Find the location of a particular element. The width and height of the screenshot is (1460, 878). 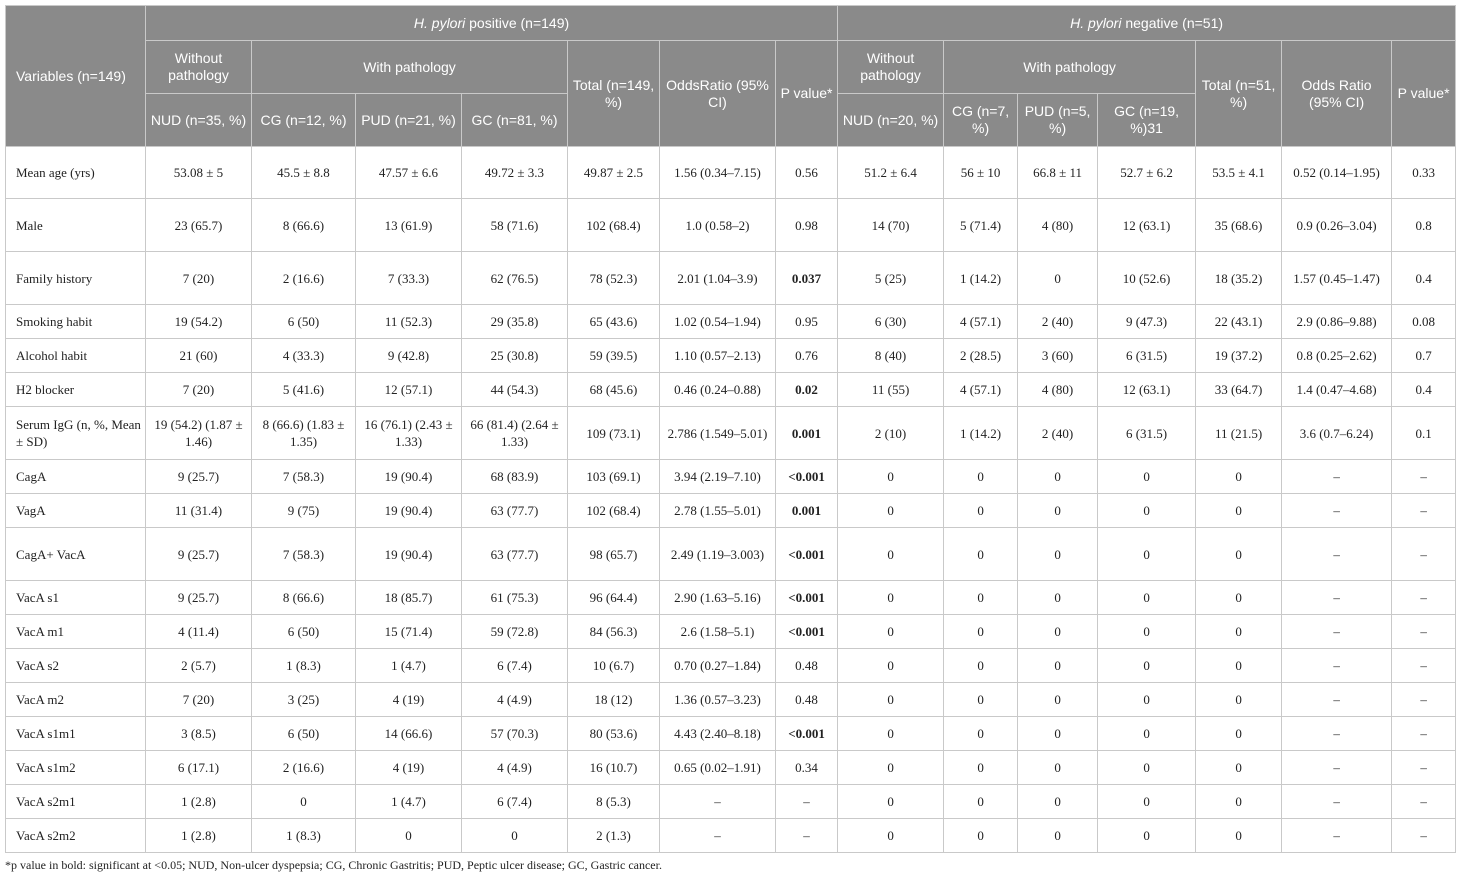

pos-with-pathology-header: With pathology is located at coordinates (409, 67).